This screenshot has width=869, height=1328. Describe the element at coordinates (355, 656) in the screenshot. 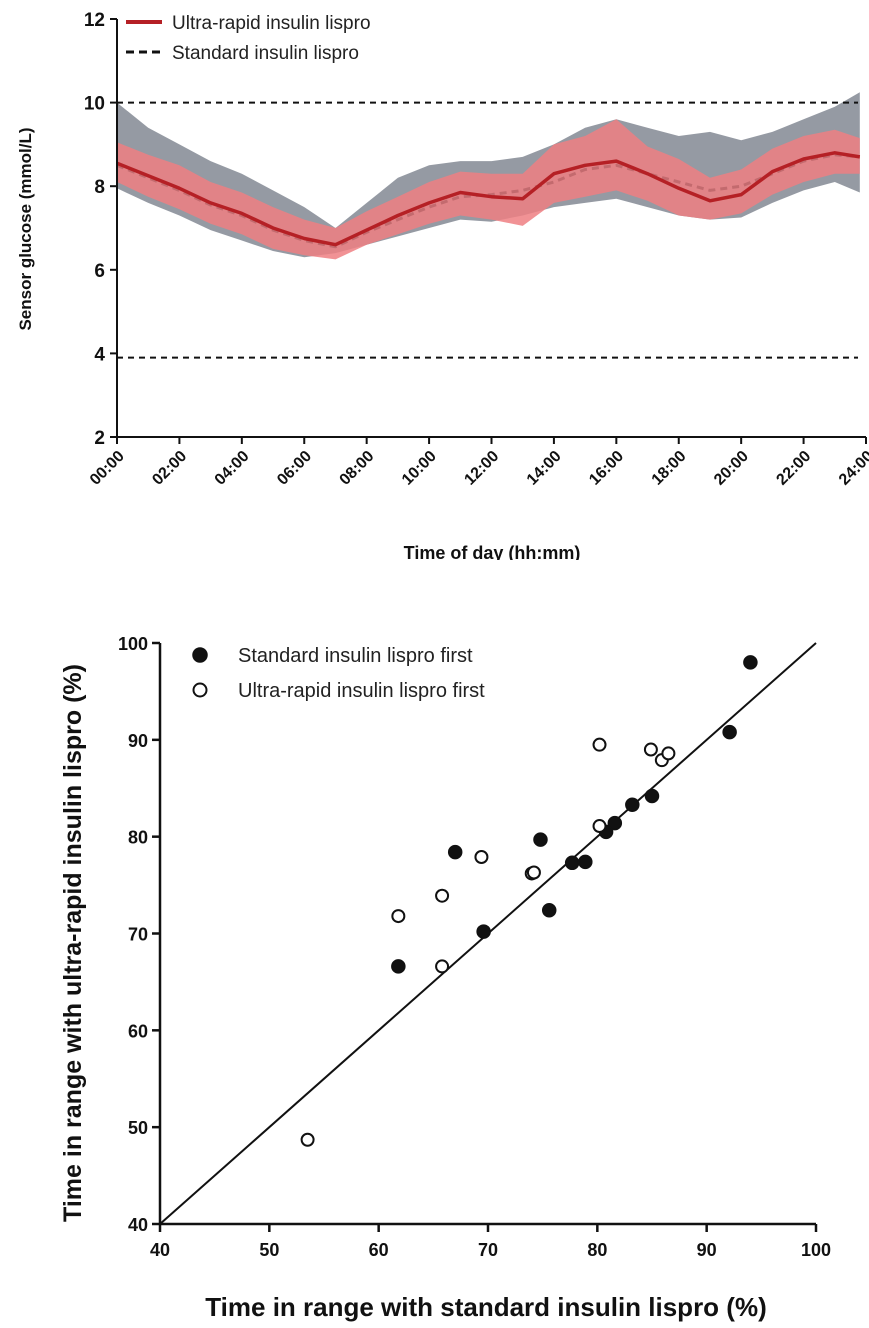

I see `legend-label-standard-first: Standard insulin lispro first` at that location.